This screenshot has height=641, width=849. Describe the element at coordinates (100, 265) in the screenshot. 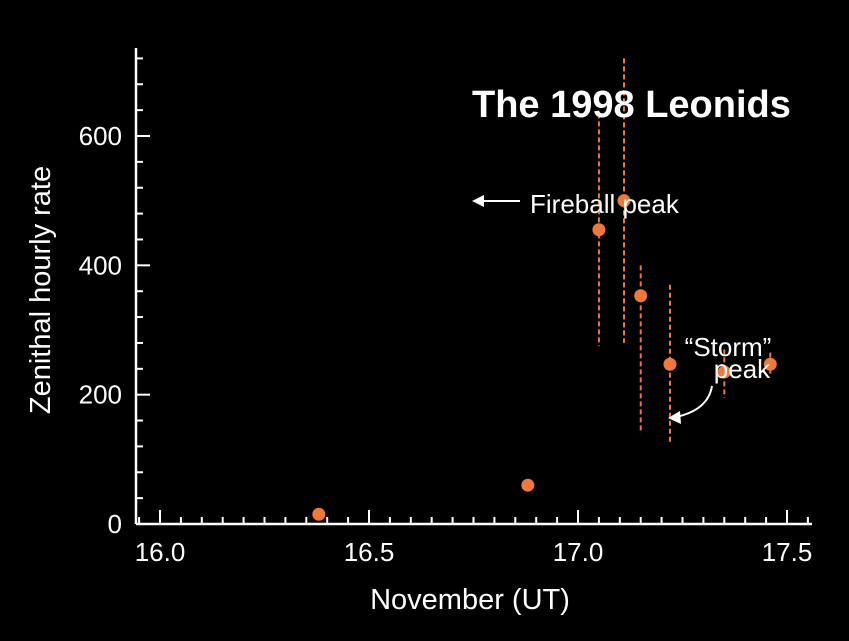

I see `y-tick-label: 400` at that location.